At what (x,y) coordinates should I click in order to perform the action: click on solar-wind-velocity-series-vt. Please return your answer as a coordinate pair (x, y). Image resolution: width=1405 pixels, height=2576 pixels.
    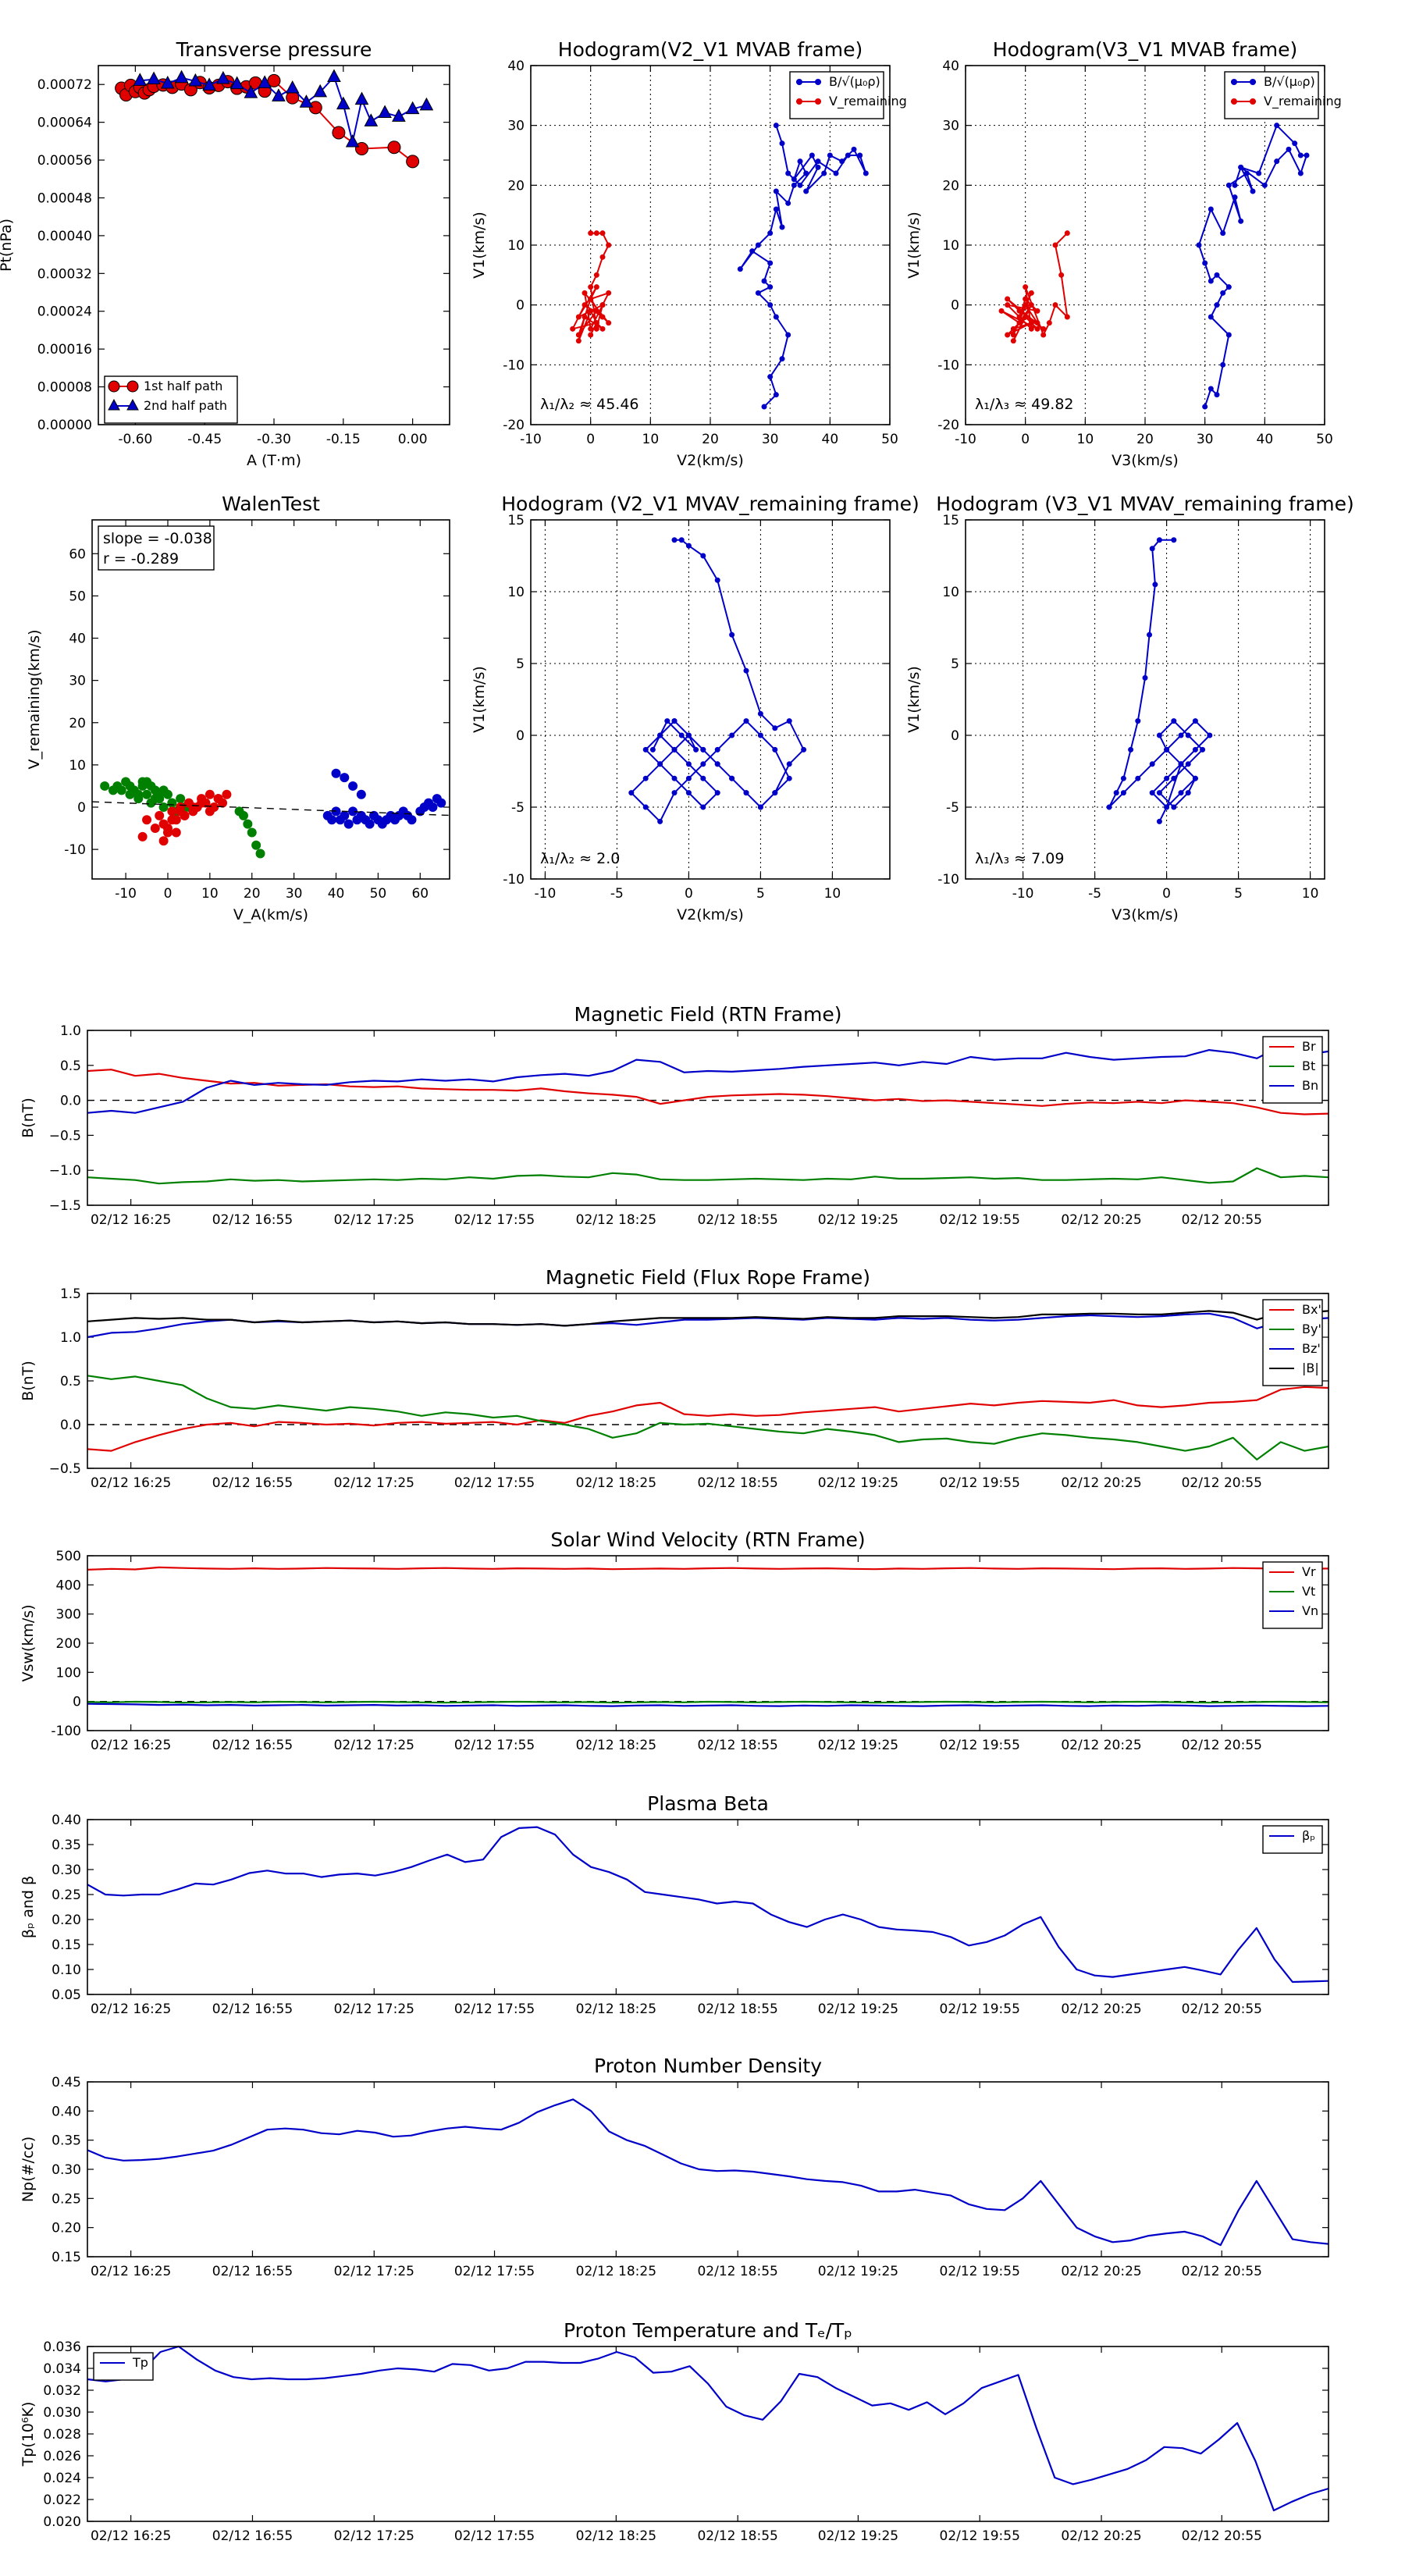
    Looking at the image, I should click on (708, 1702).